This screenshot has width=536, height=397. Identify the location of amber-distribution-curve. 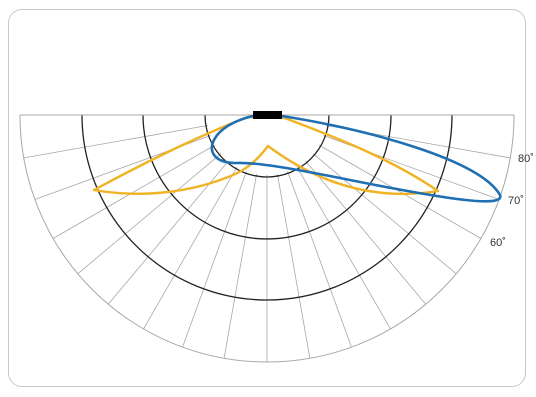
(266, 155).